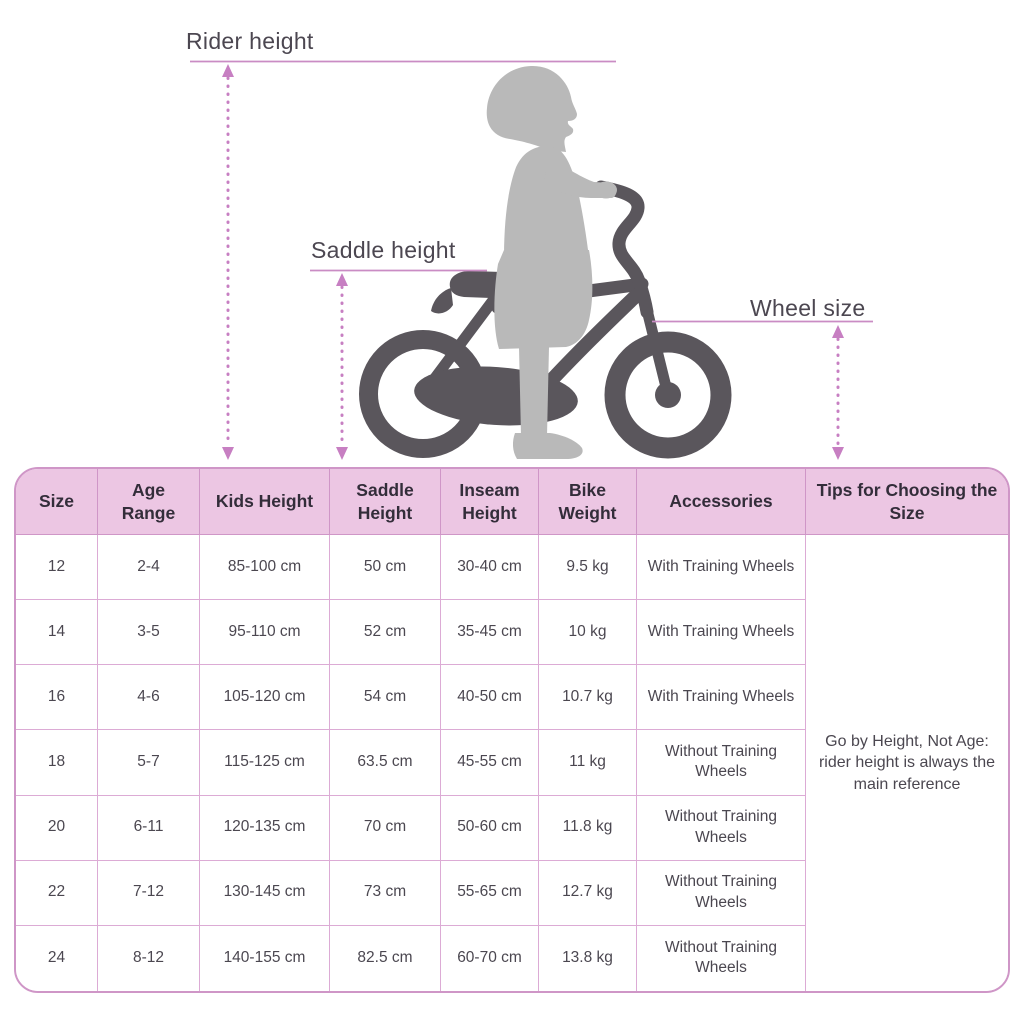  What do you see at coordinates (534, 391) in the screenshot?
I see `child-leg` at bounding box center [534, 391].